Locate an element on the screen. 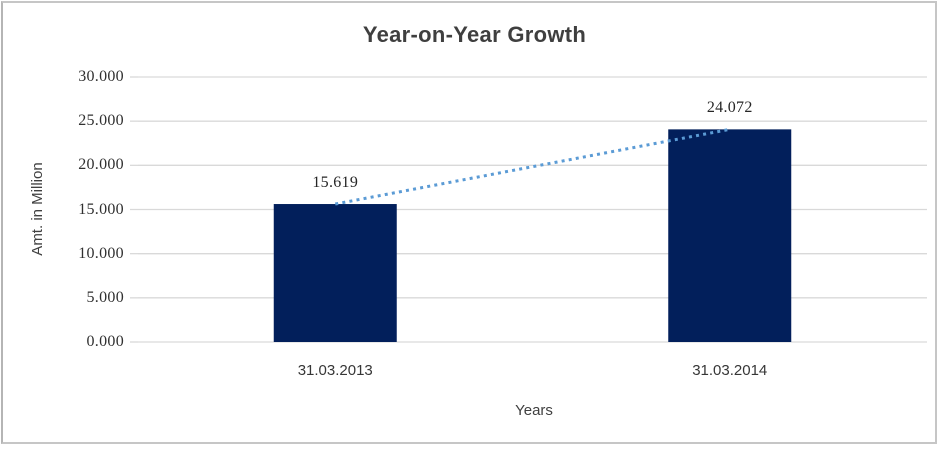 The height and width of the screenshot is (451, 949). y-tick-label: 0.000 is located at coordinates (105, 341).